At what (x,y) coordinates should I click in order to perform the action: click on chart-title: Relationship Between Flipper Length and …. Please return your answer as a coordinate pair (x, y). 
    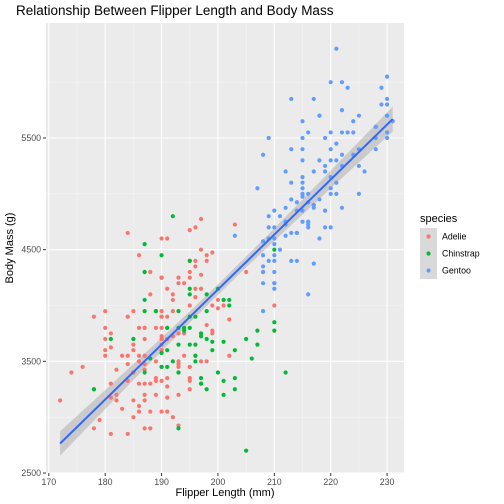
    Looking at the image, I should click on (175, 10).